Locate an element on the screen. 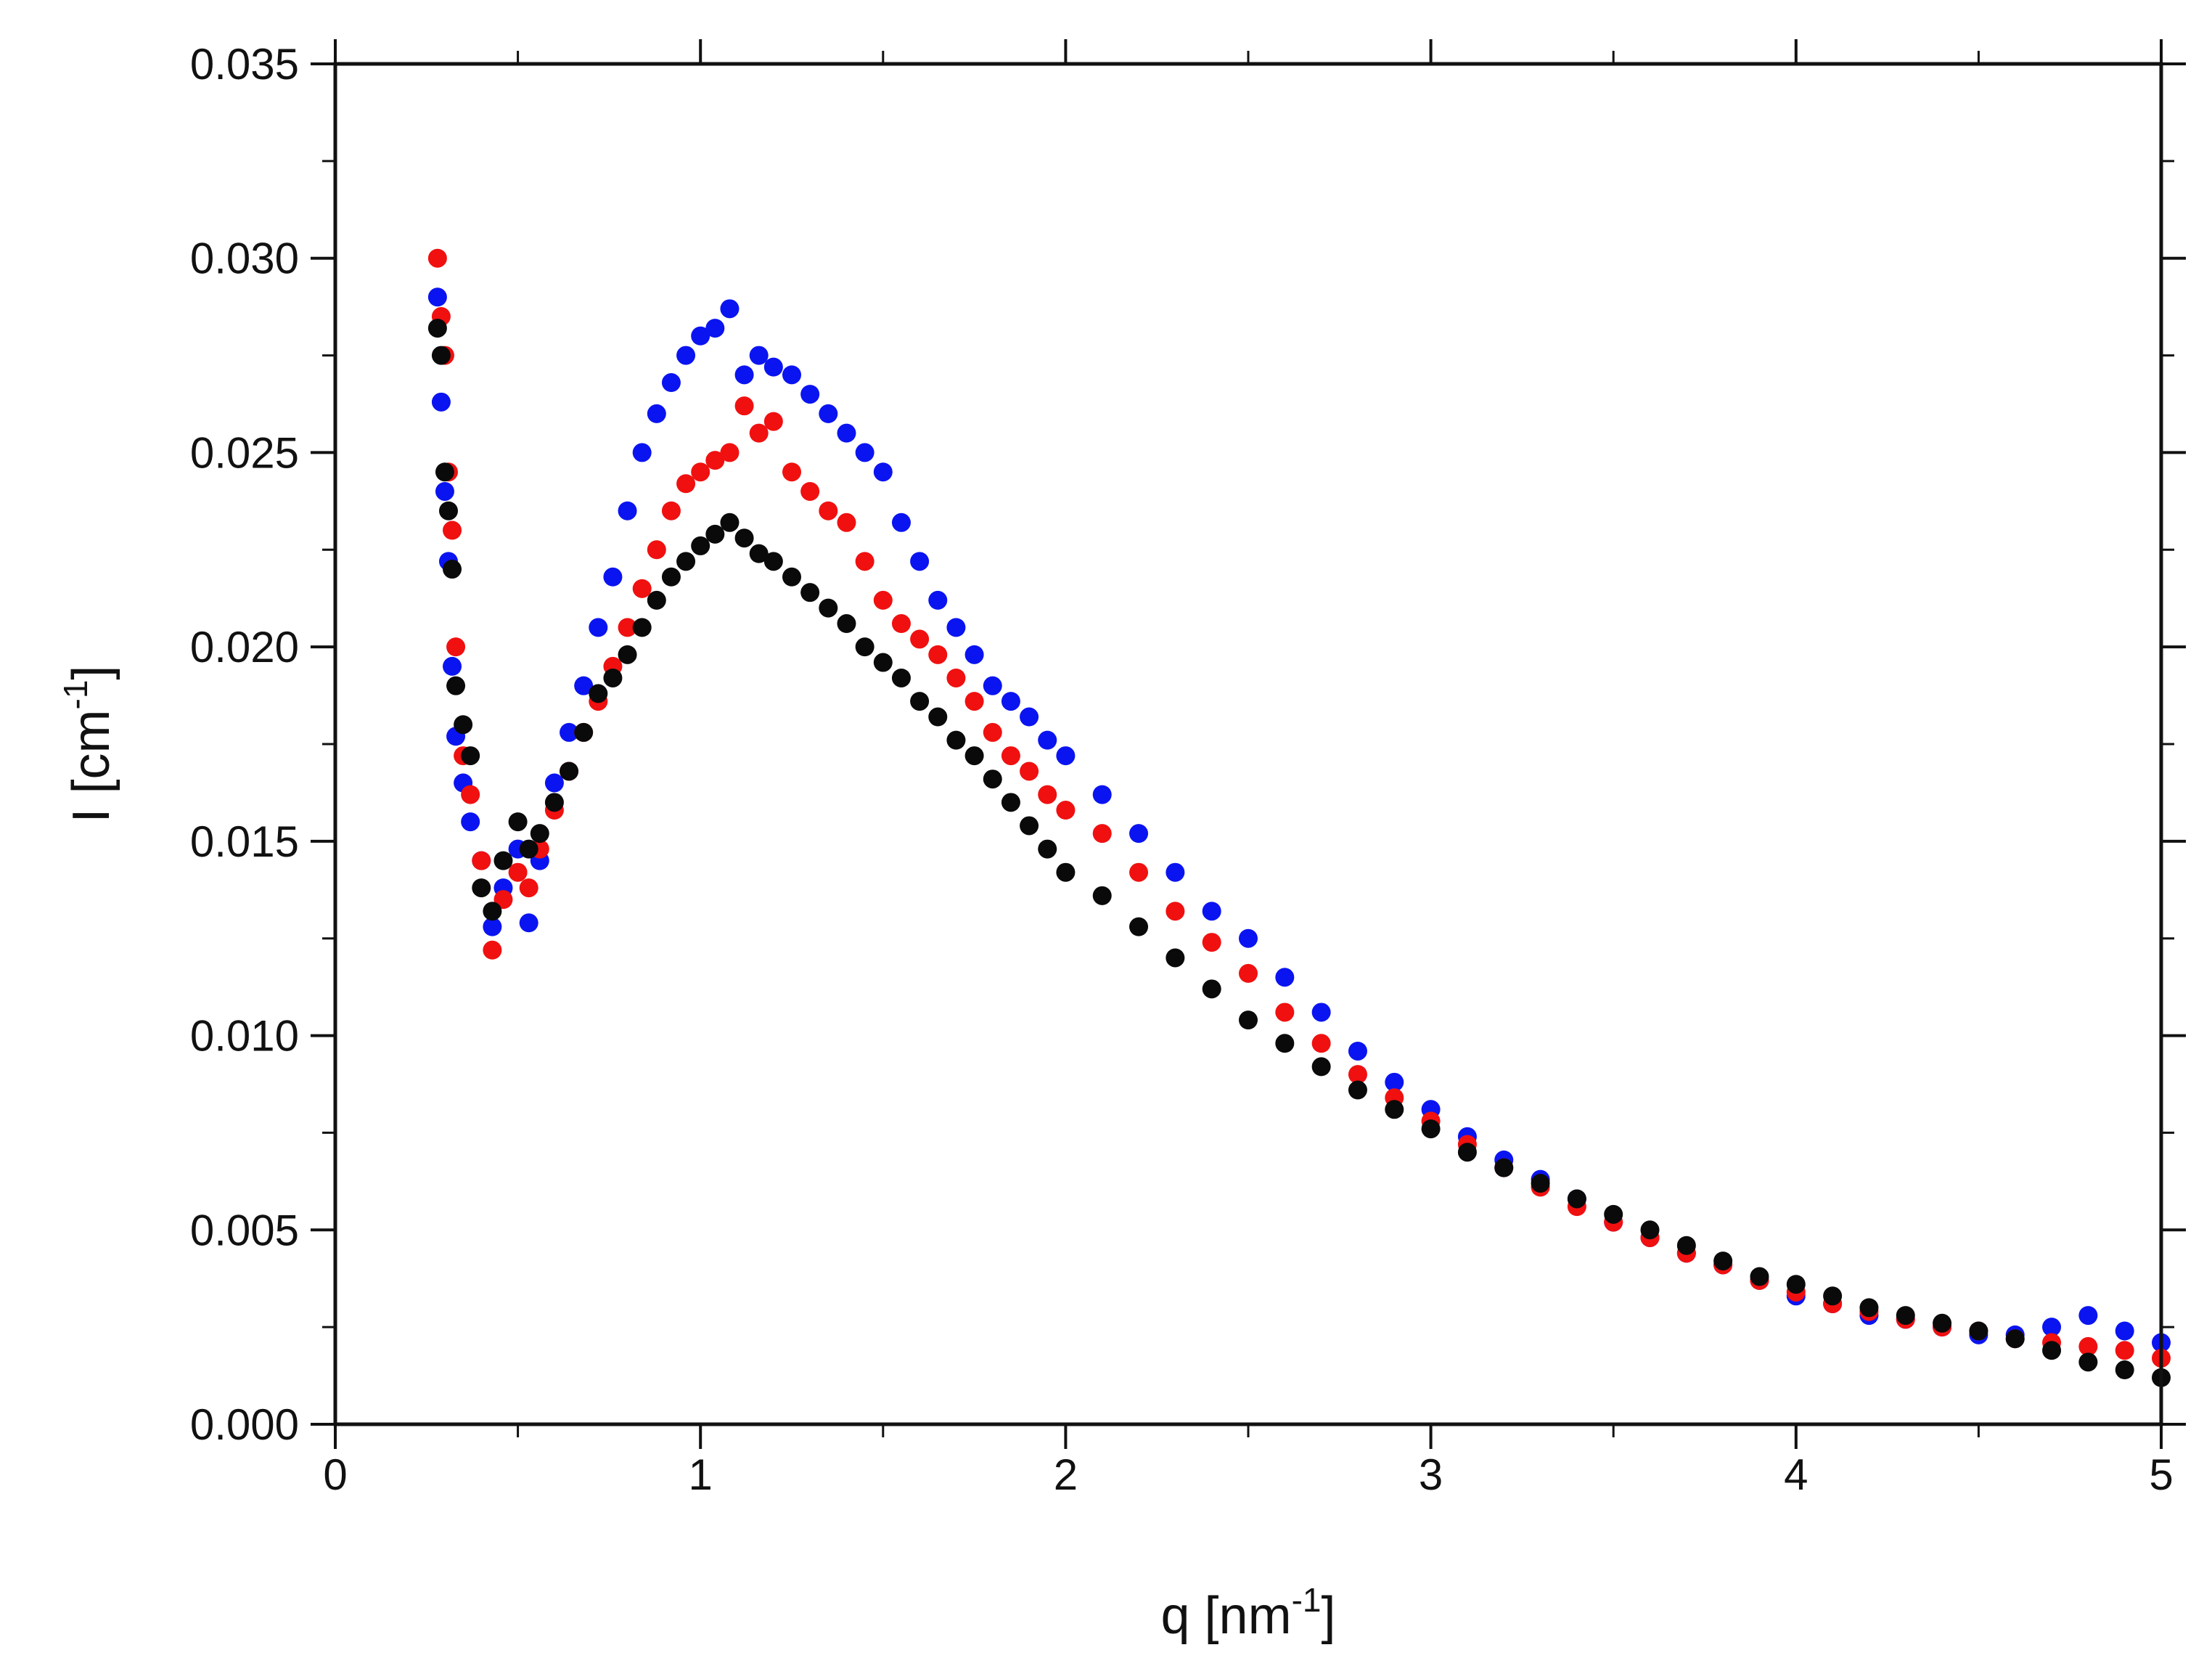 The image size is (2212, 1666). y-tick-label: 0.035 is located at coordinates (244, 65).